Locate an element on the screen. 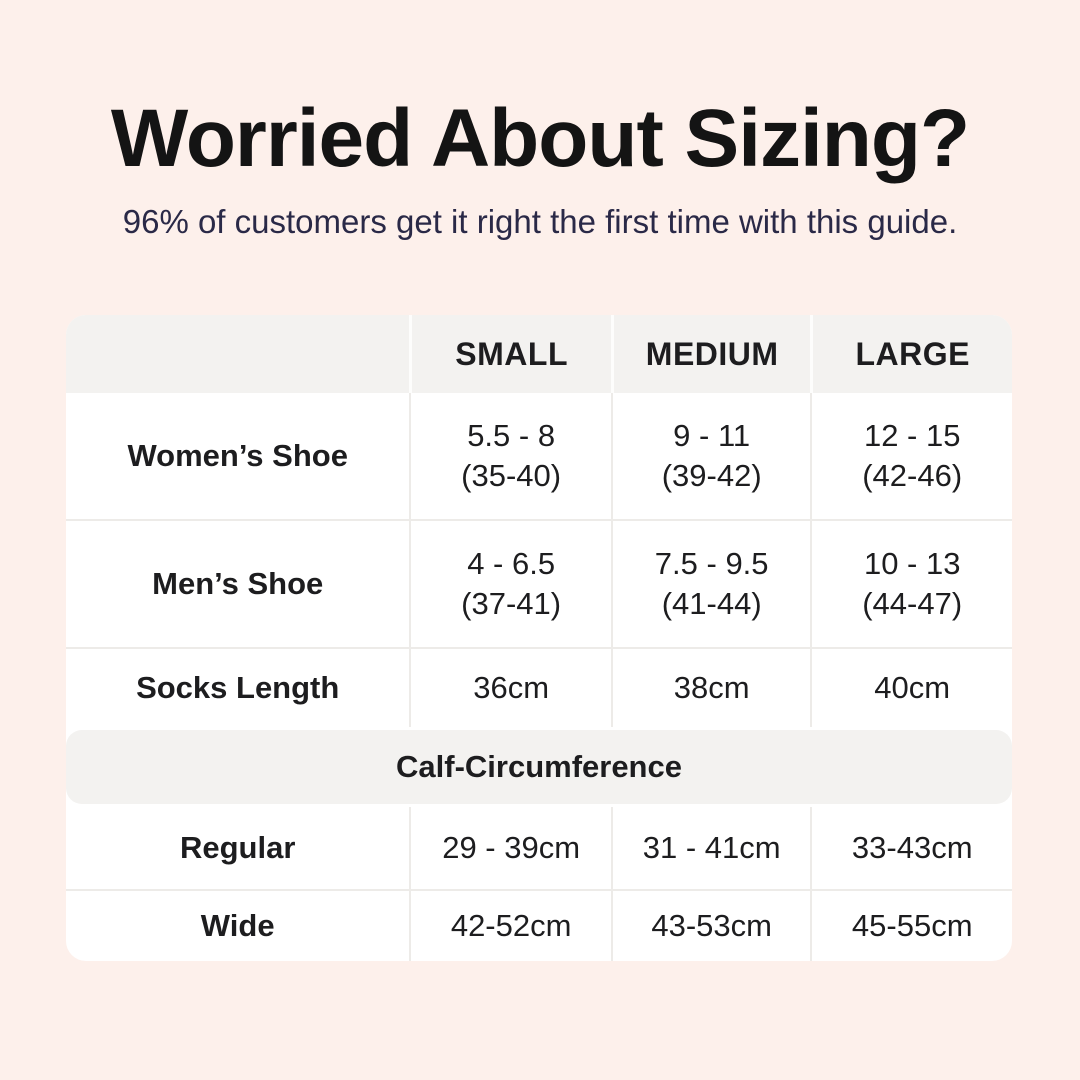 The width and height of the screenshot is (1080, 1080). socks-small-cell: 36cm is located at coordinates (509, 688).